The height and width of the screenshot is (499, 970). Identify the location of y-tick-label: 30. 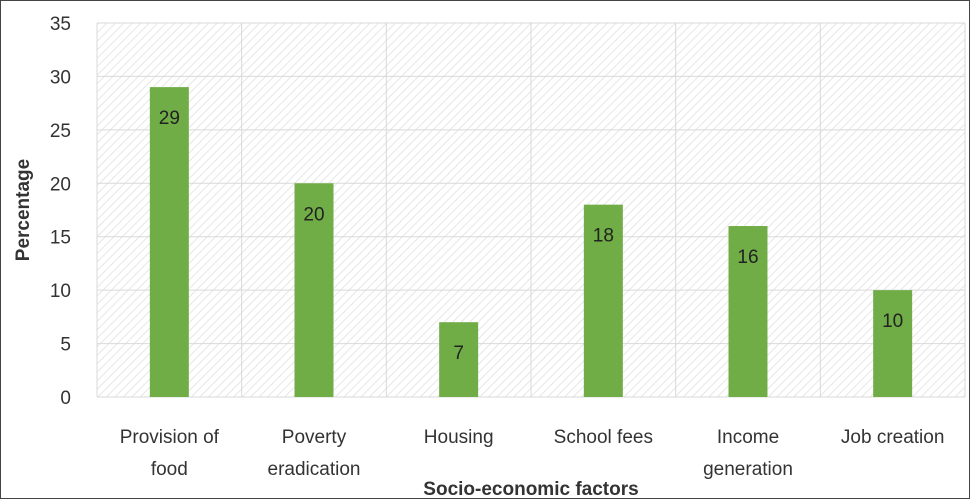
(60, 77).